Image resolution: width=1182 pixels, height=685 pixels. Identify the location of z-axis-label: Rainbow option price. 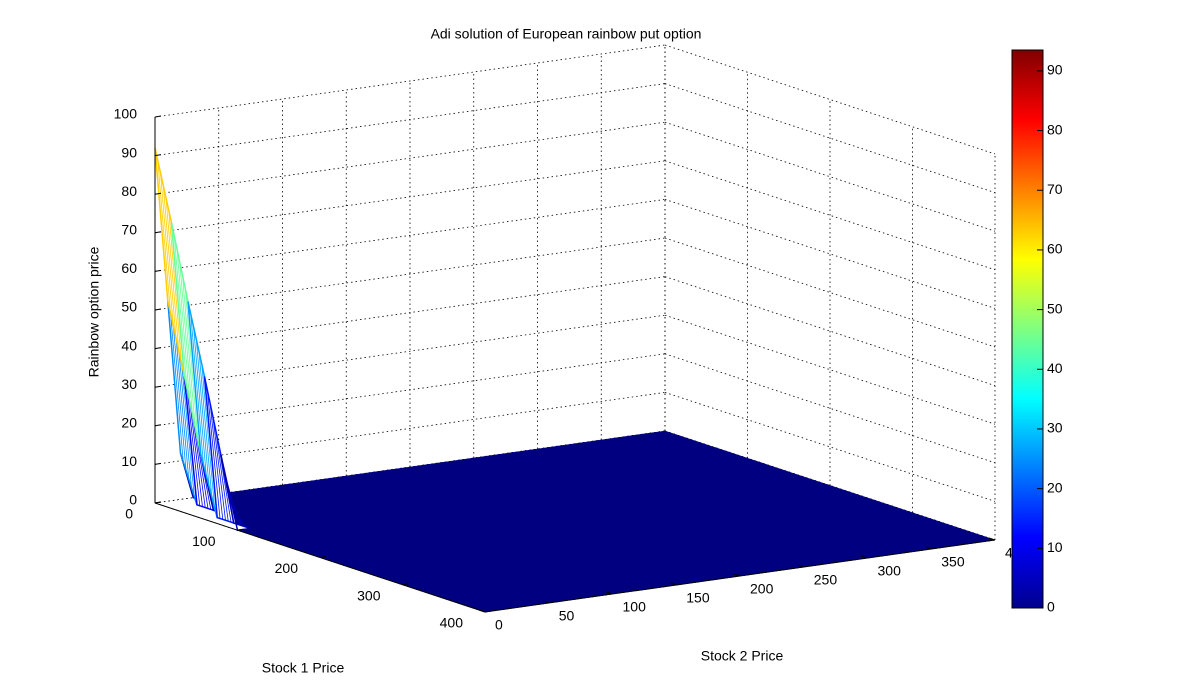
(94, 311).